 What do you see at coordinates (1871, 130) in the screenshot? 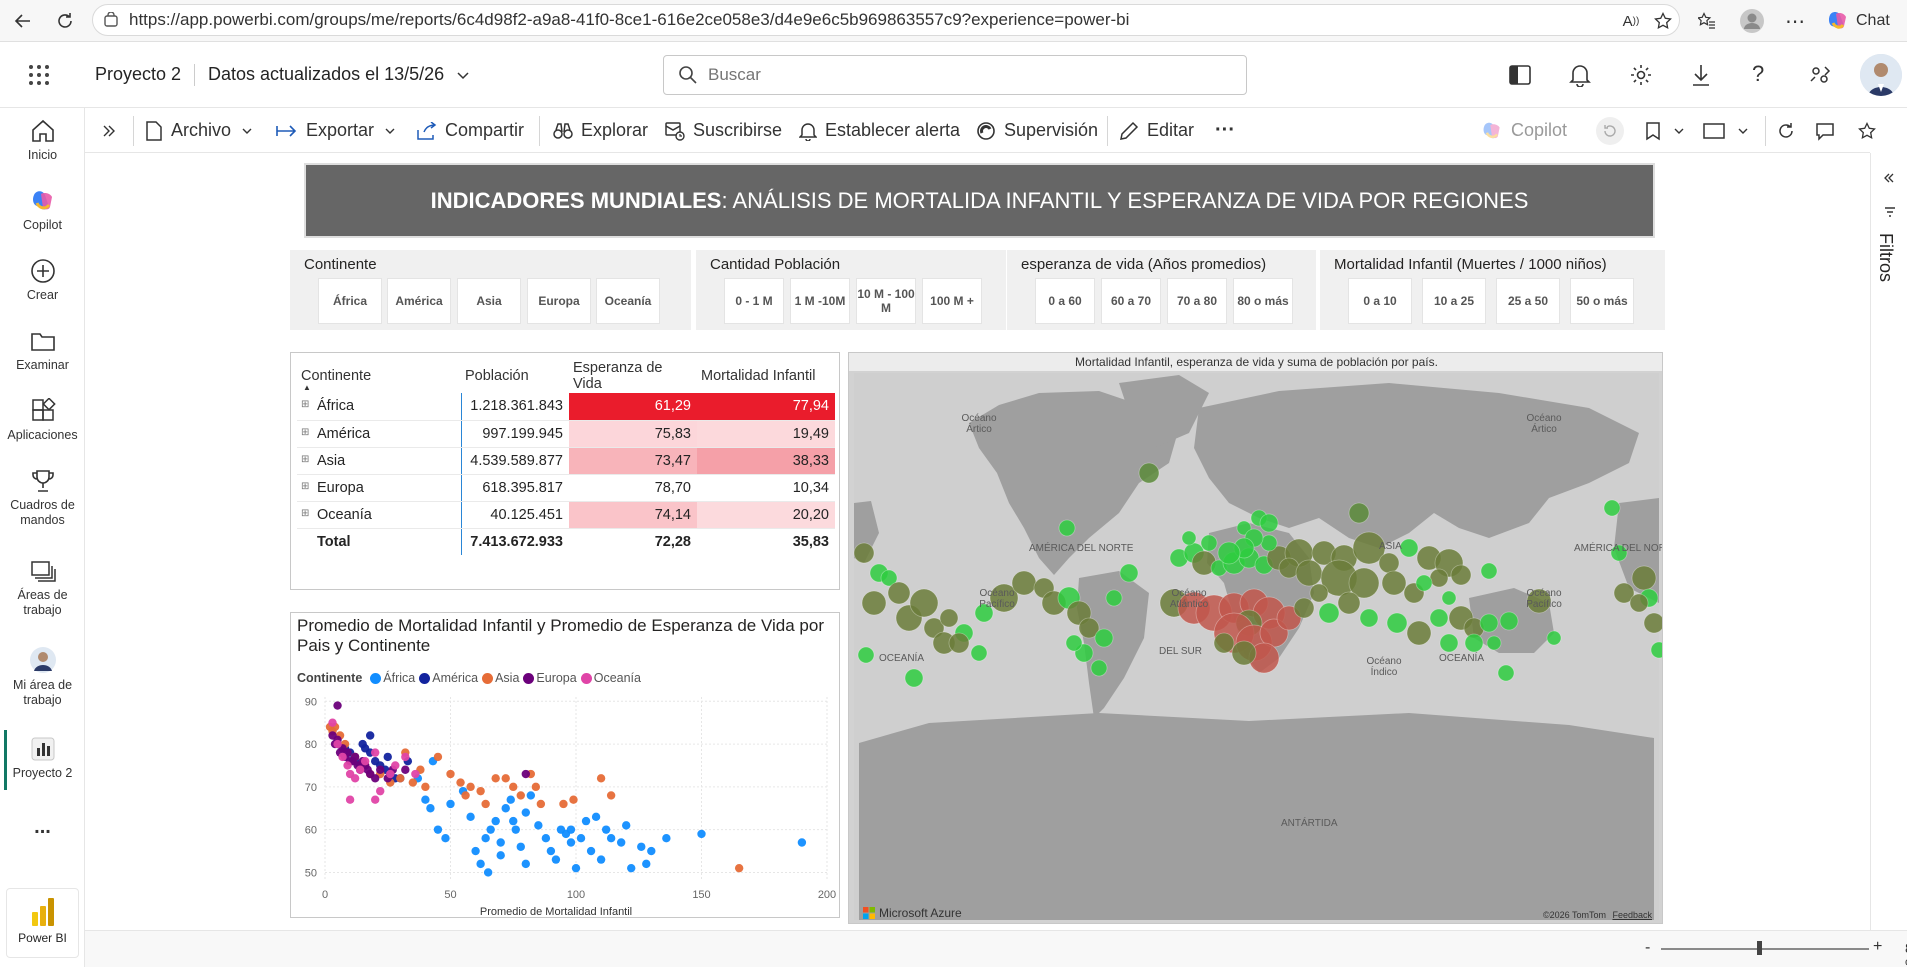
I see `favorite-report-icon` at bounding box center [1871, 130].